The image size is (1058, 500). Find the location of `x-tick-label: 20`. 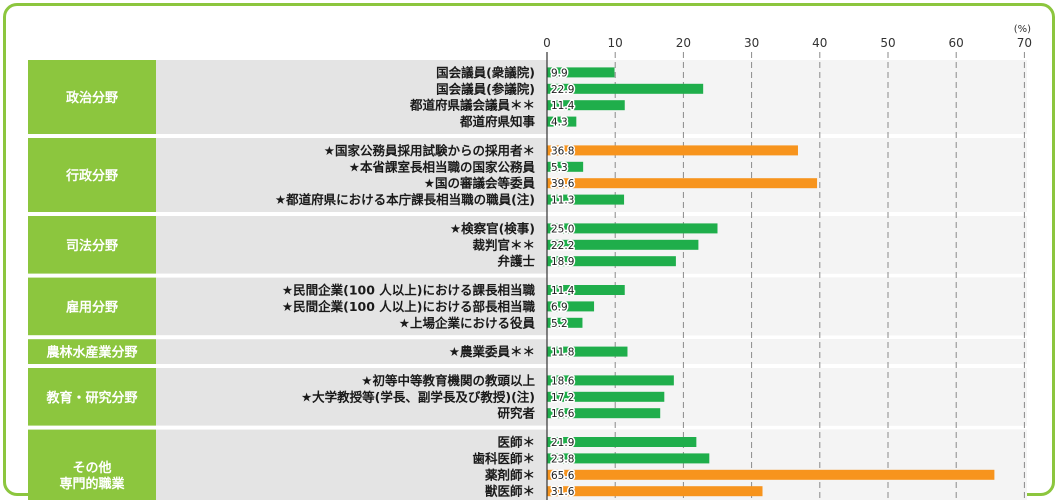

x-tick-label: 20 is located at coordinates (683, 43).